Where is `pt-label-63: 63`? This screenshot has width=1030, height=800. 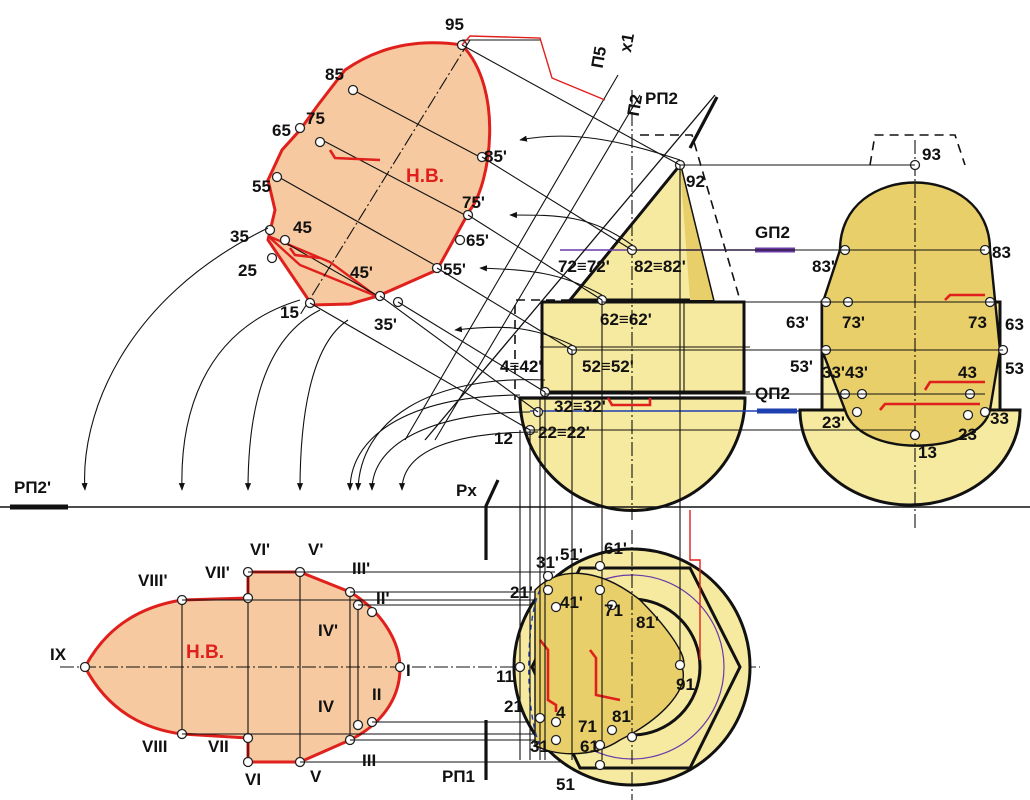
pt-label-63: 63 is located at coordinates (1014, 324).